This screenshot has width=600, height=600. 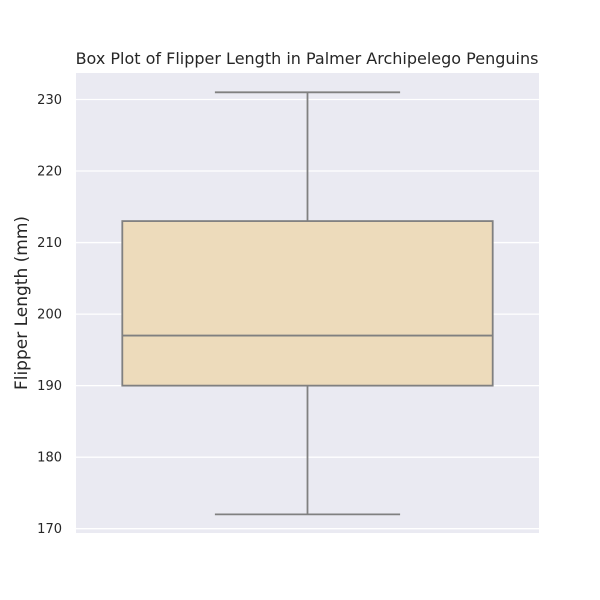 I want to click on y-tick-labels: 170 180 190 200 210 220 230, so click(x=49, y=315).